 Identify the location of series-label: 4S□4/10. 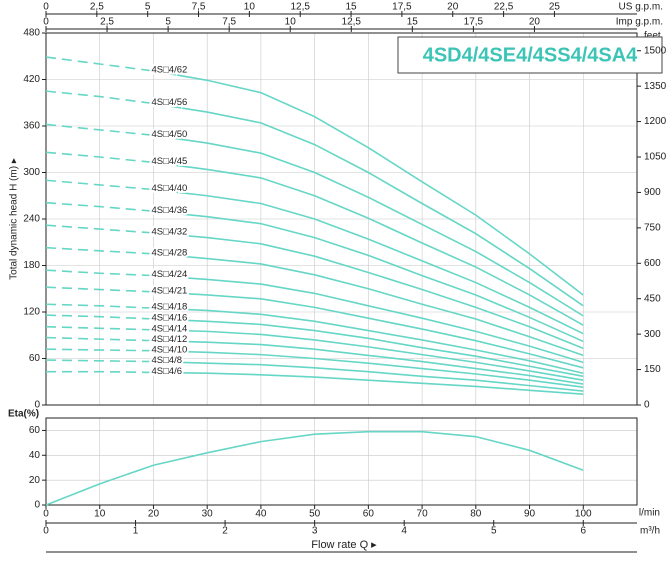
(169, 349).